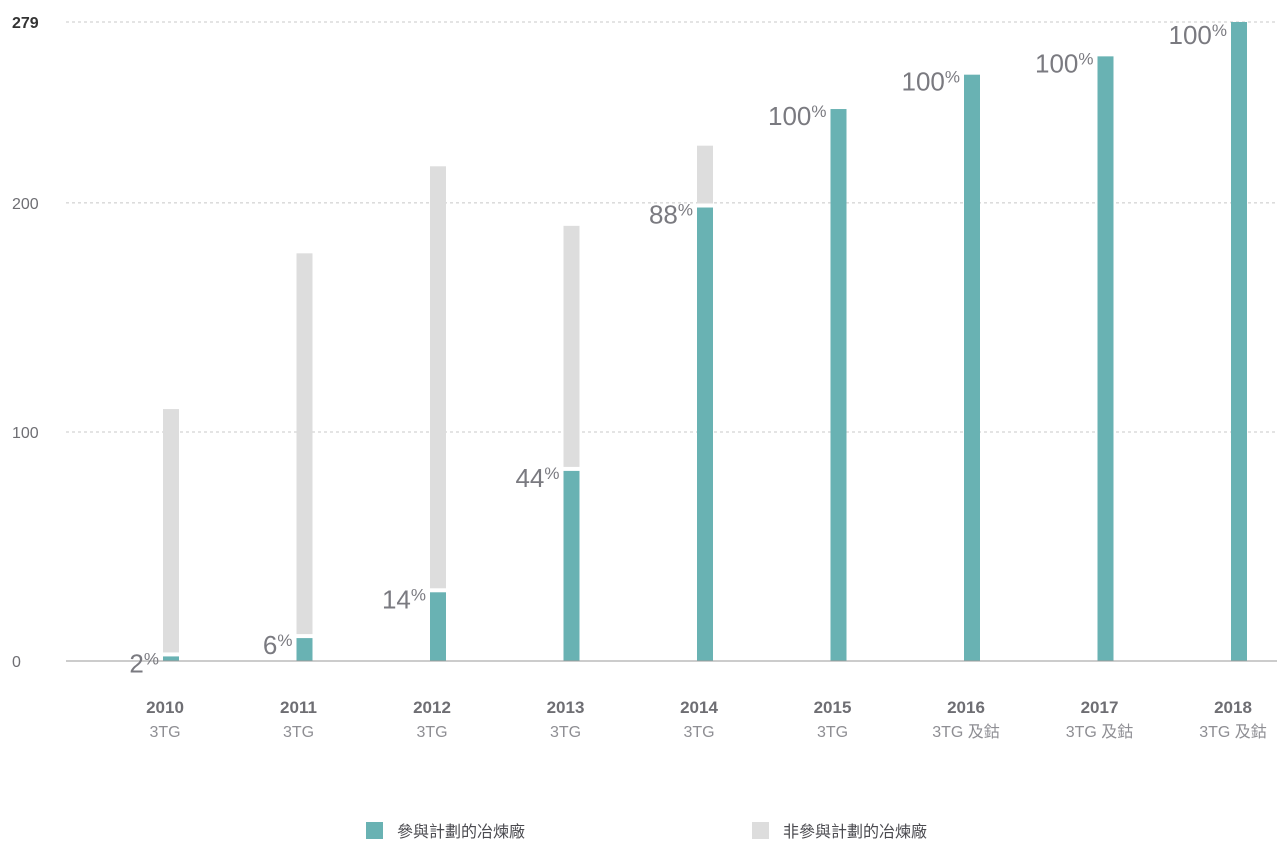 The height and width of the screenshot is (842, 1277). What do you see at coordinates (537, 478) in the screenshot?
I see `data-label: 44%` at bounding box center [537, 478].